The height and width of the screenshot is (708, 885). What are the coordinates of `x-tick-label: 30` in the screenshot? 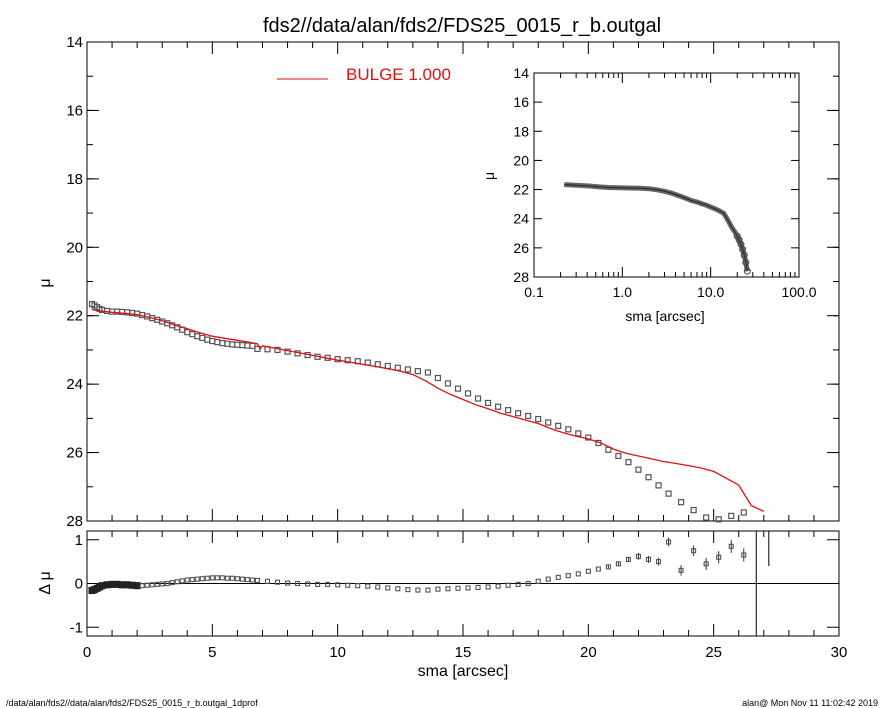 It's located at (839, 652).